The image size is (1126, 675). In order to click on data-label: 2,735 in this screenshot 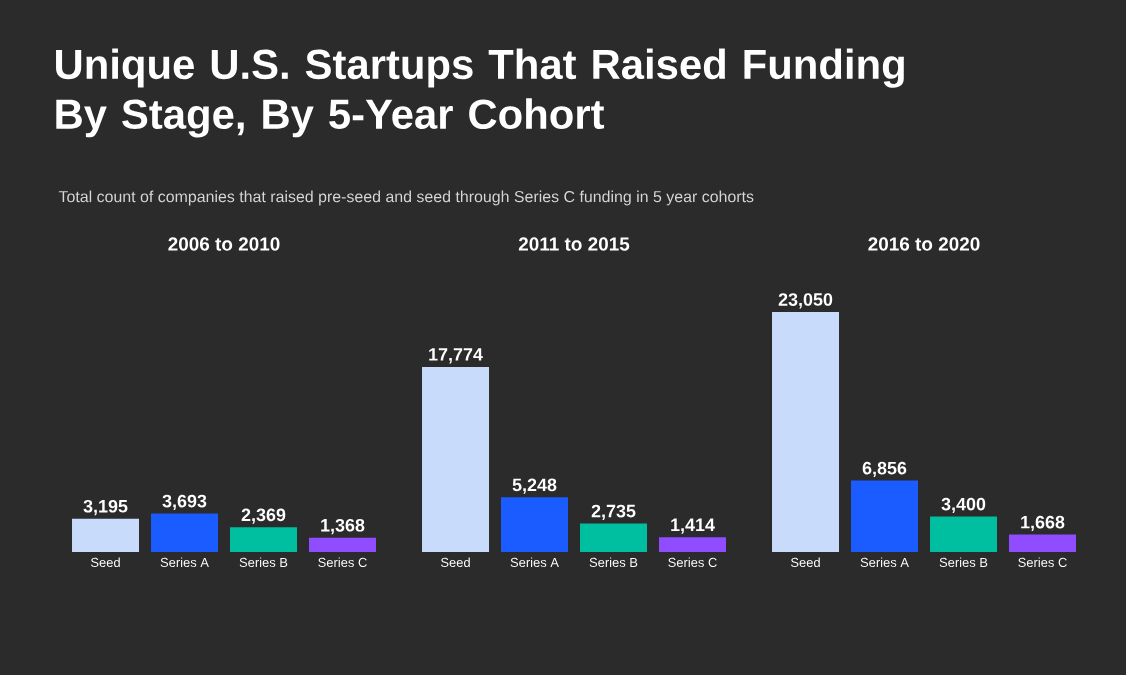, I will do `click(613, 512)`.